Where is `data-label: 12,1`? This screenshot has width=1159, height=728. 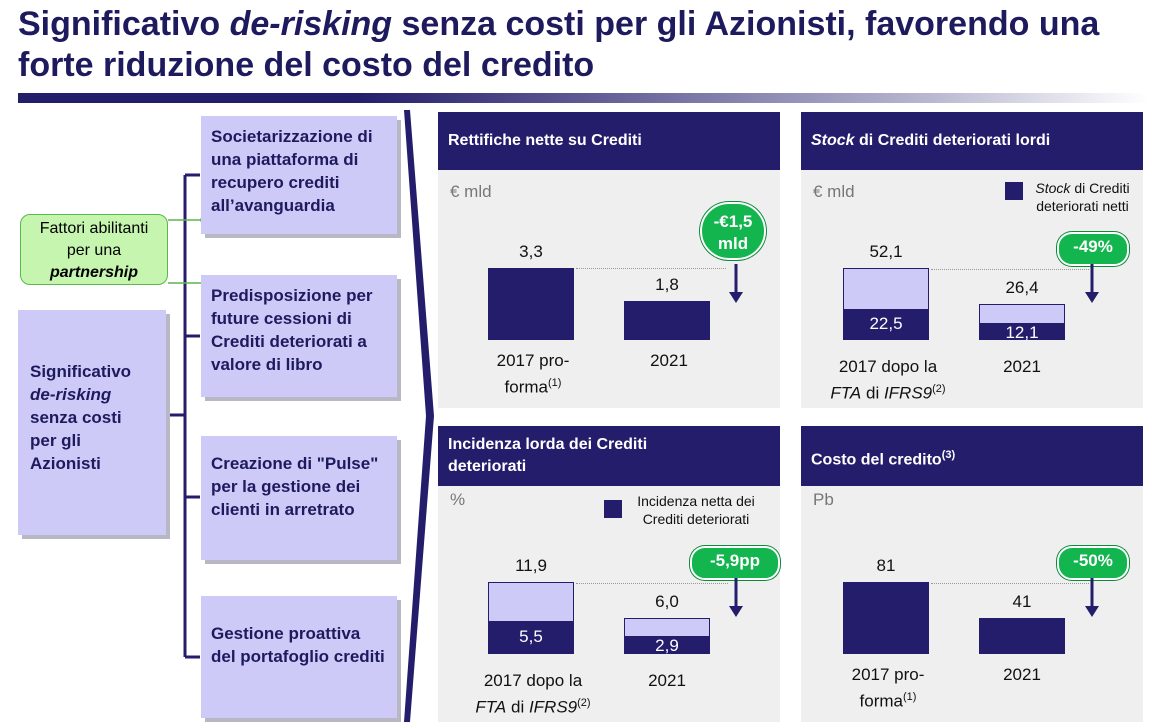 data-label: 12,1 is located at coordinates (1022, 332).